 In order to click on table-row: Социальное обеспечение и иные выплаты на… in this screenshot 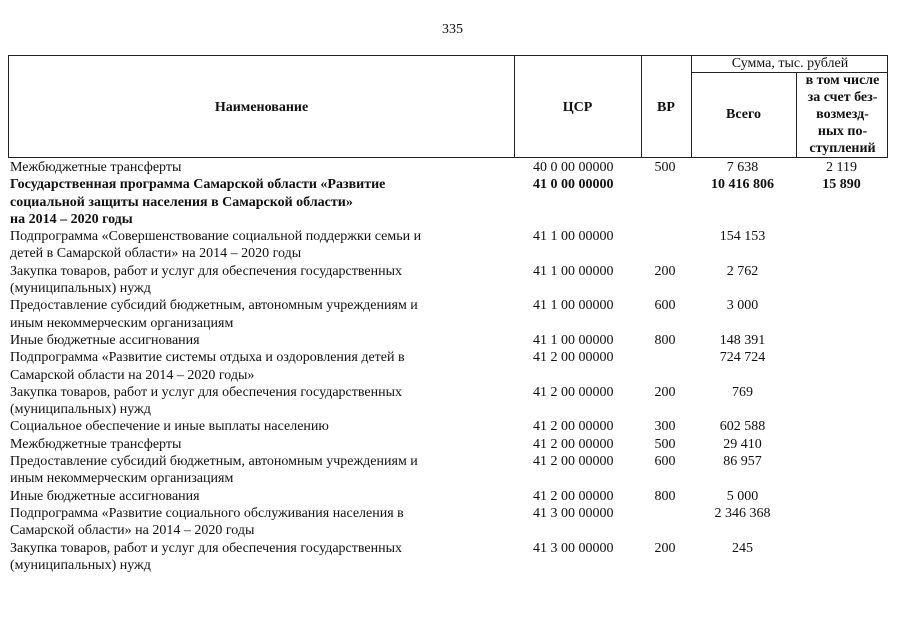, I will do `click(448, 426)`.